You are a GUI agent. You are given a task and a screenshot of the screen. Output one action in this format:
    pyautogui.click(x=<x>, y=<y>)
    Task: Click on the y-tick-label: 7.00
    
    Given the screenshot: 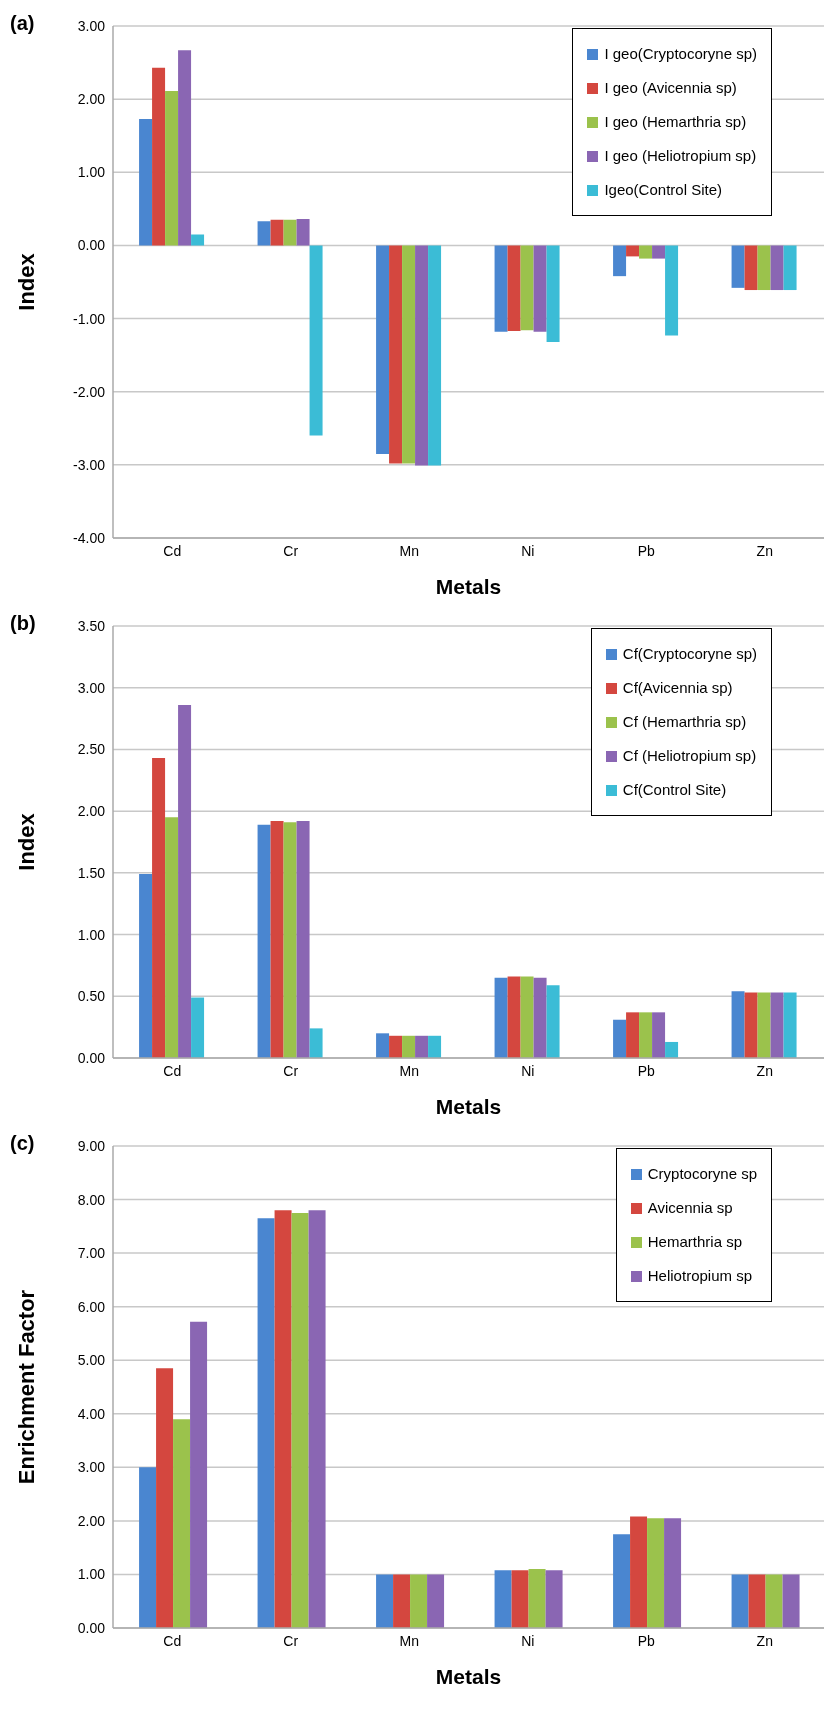 What is the action you would take?
    pyautogui.click(x=91, y=1253)
    